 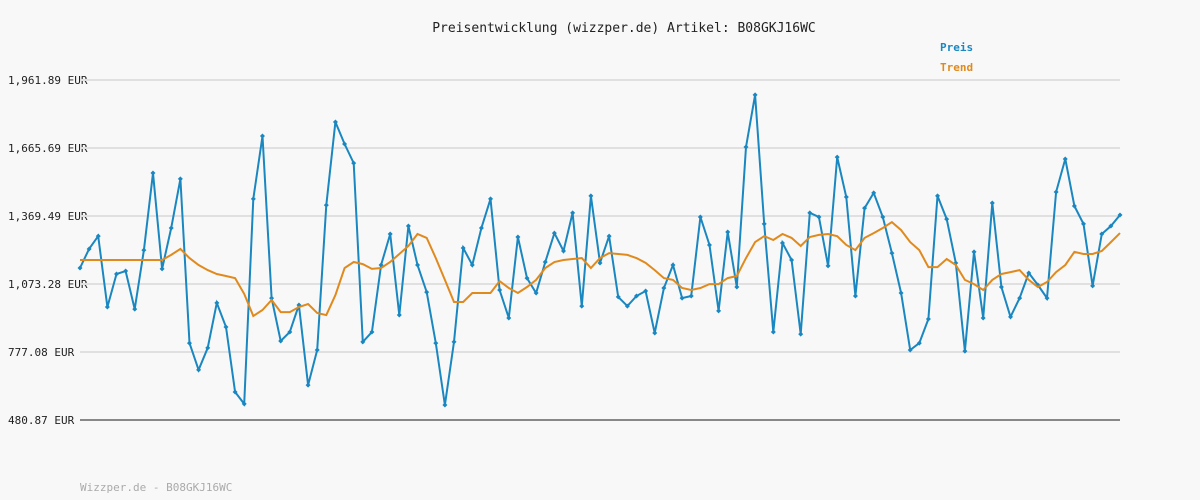 I want to click on y-tick-label: 480.87 EUR, so click(x=41, y=420).